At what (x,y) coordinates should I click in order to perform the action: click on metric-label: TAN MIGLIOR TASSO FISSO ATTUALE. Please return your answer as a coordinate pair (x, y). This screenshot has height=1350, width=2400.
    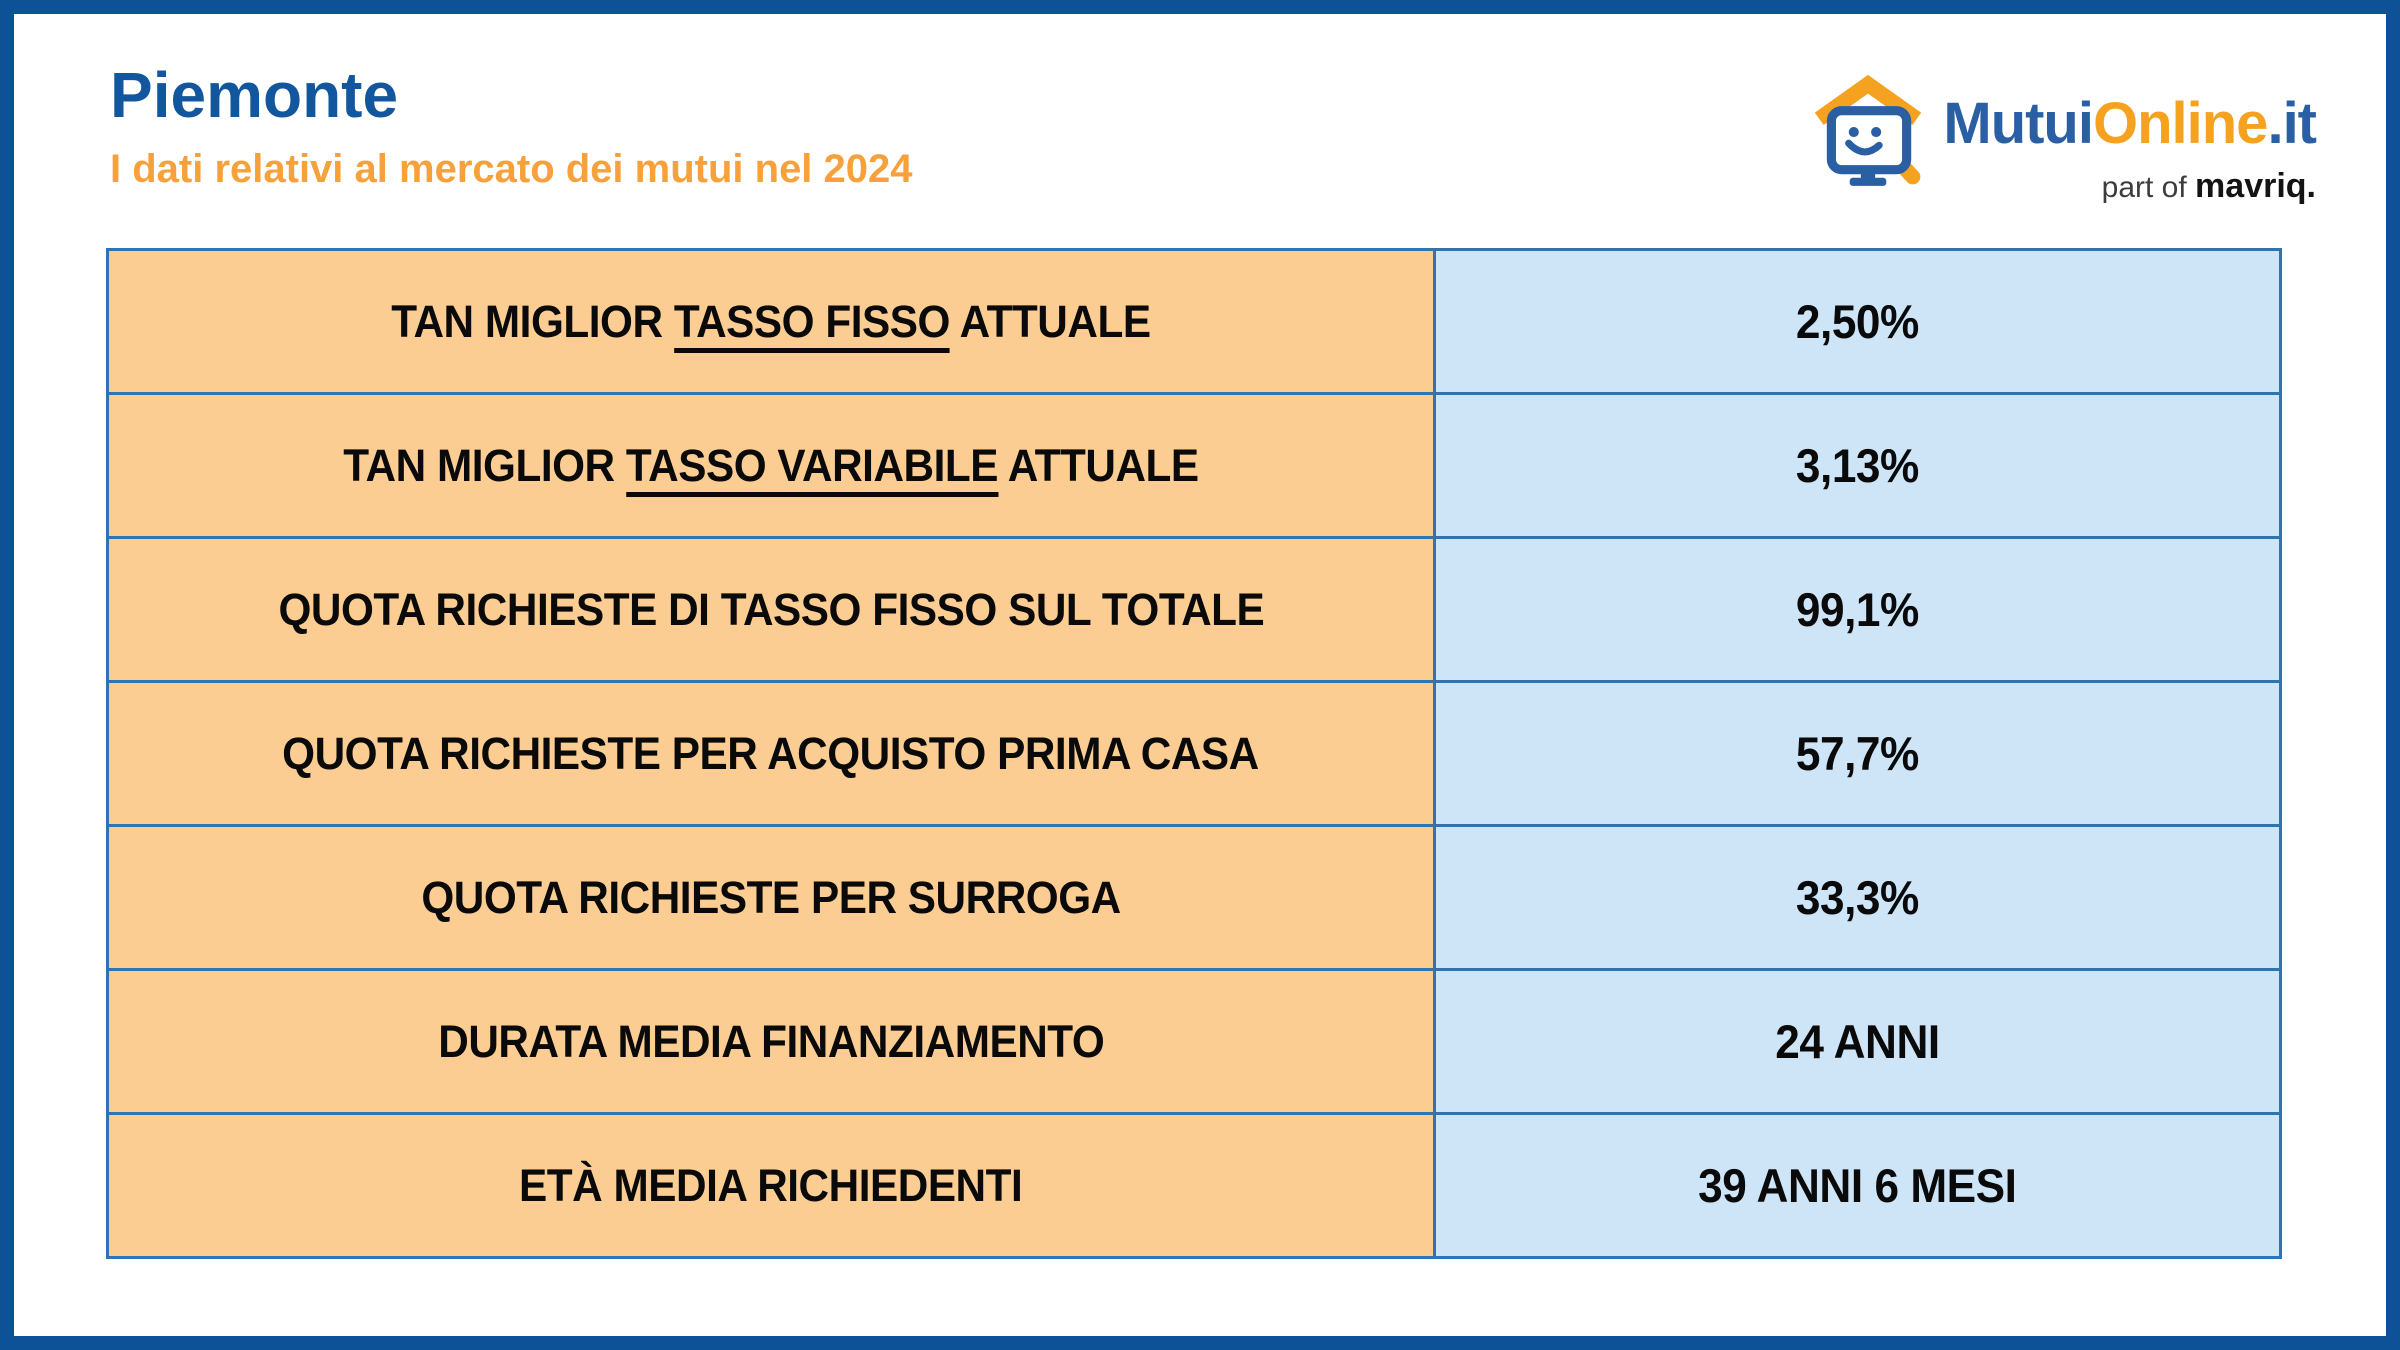
    Looking at the image, I should click on (771, 324).